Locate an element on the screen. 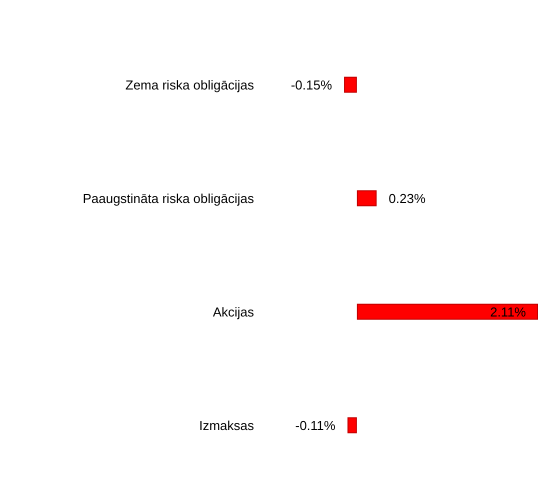  y-tick-label: Zema riska obligācijas is located at coordinates (189, 84).